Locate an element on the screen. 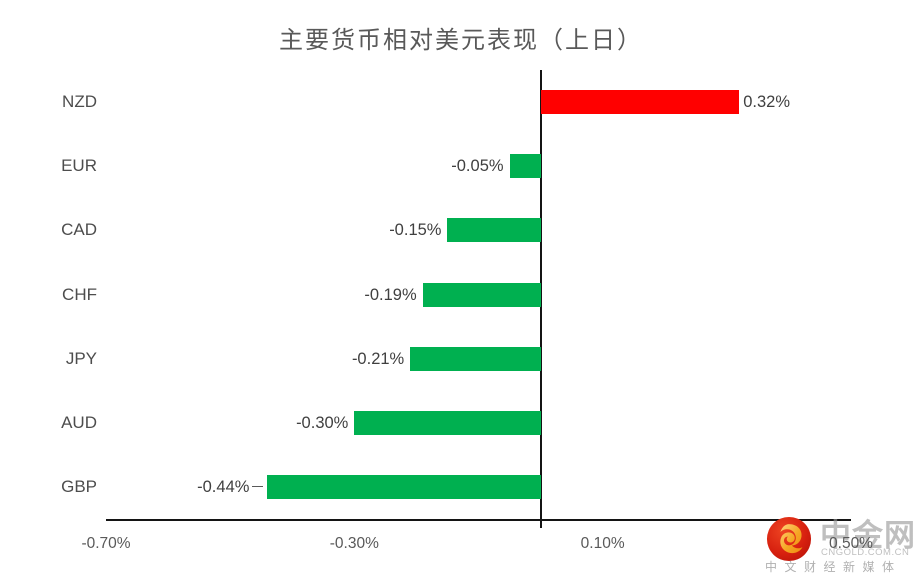  bar-nzd is located at coordinates (640, 102).